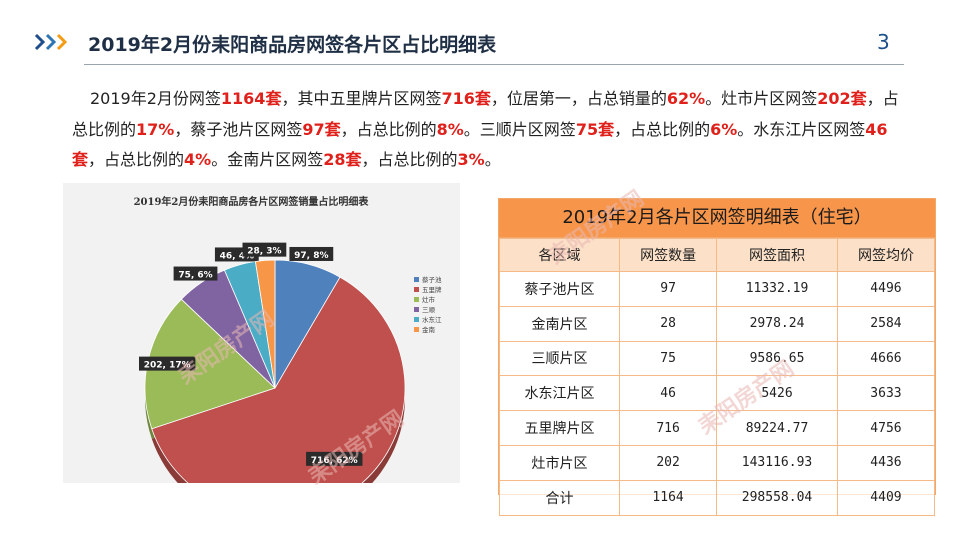 This screenshot has width=960, height=540. I want to click on table-cell: 合计, so click(559, 497).